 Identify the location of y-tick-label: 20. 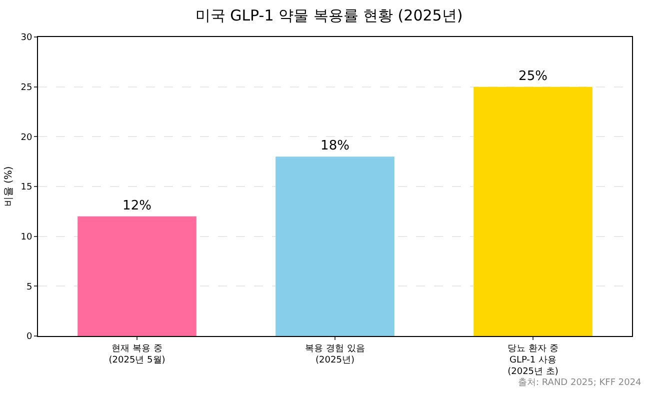
(26, 137).